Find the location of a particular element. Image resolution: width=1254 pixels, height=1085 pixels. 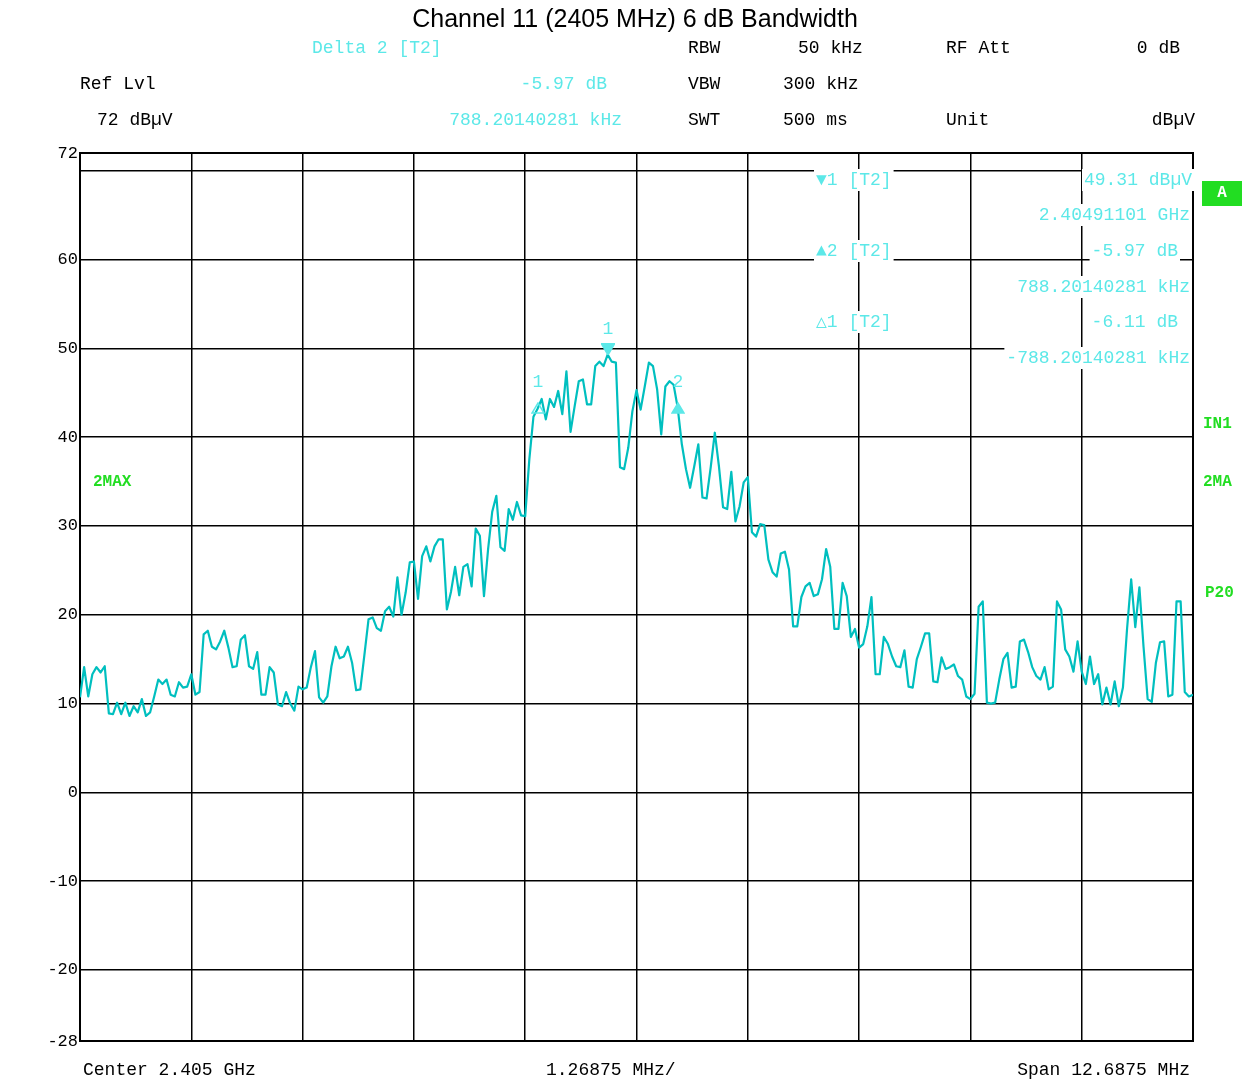

text: 300 kHz is located at coordinates (821, 83).